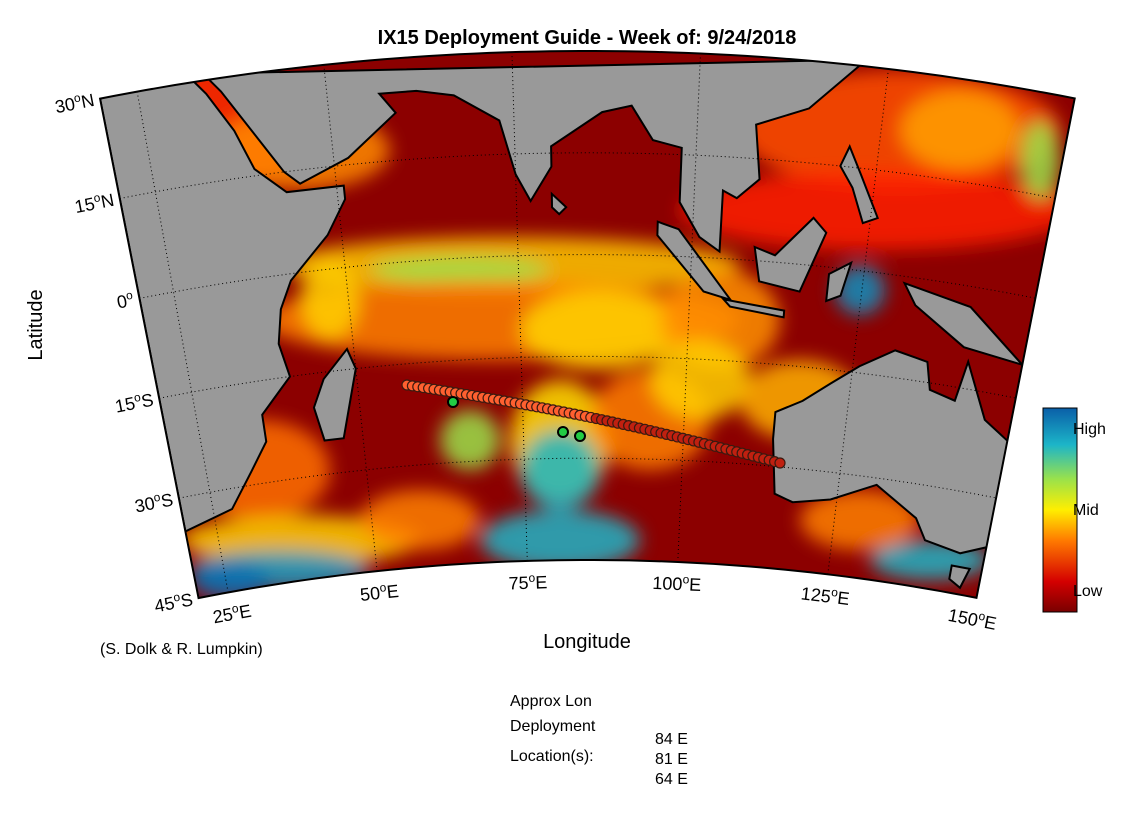 Image resolution: width=1122 pixels, height=832 pixels. Describe the element at coordinates (816, 594) in the screenshot. I see `tick-part: 125` at that location.